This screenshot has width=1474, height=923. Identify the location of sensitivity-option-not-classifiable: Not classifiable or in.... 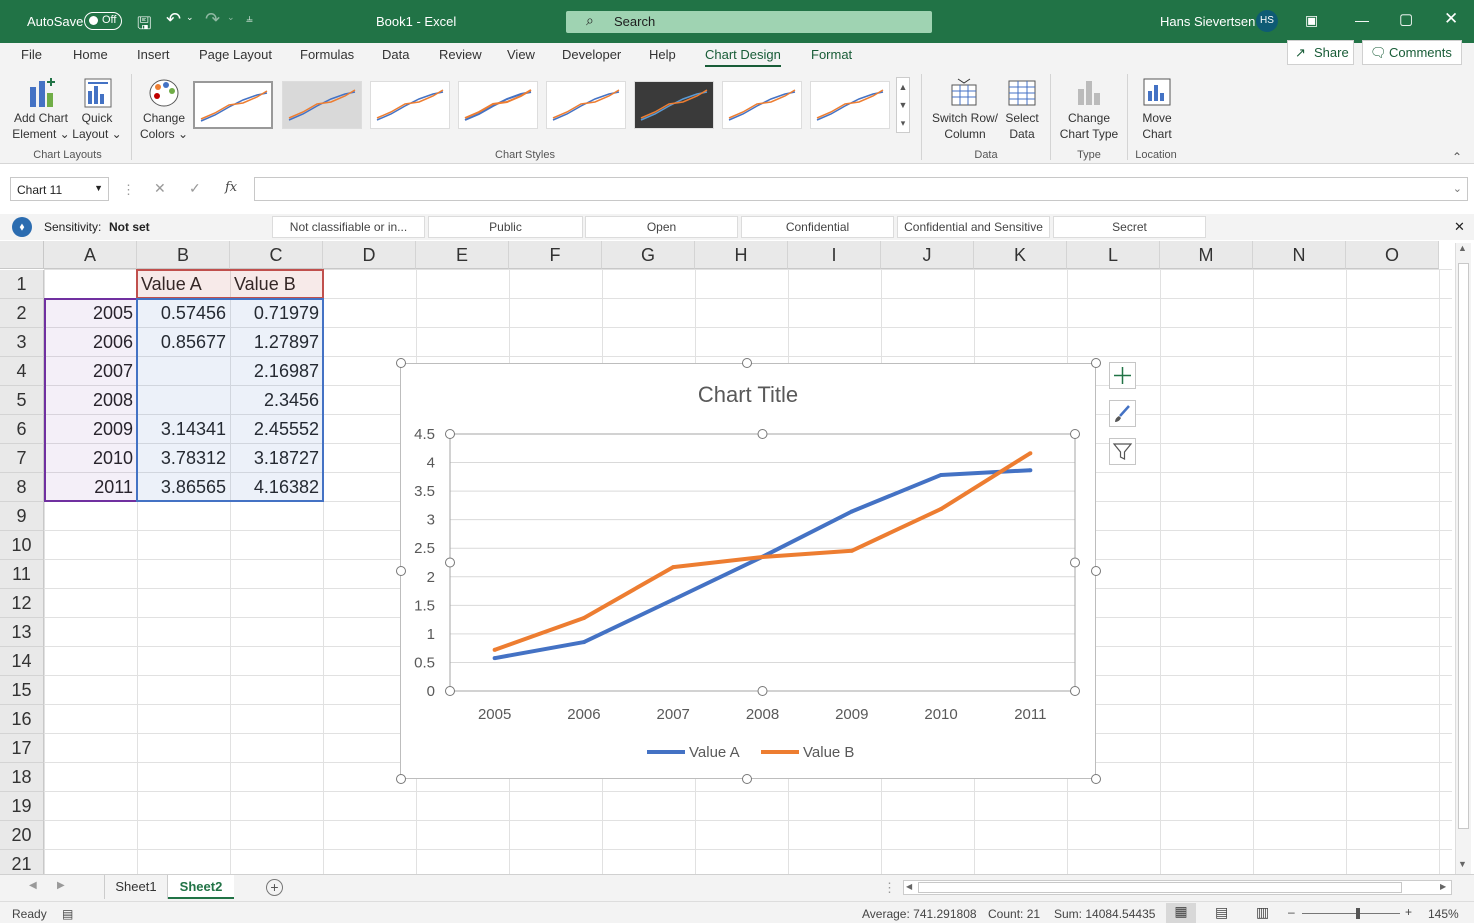
(348, 227).